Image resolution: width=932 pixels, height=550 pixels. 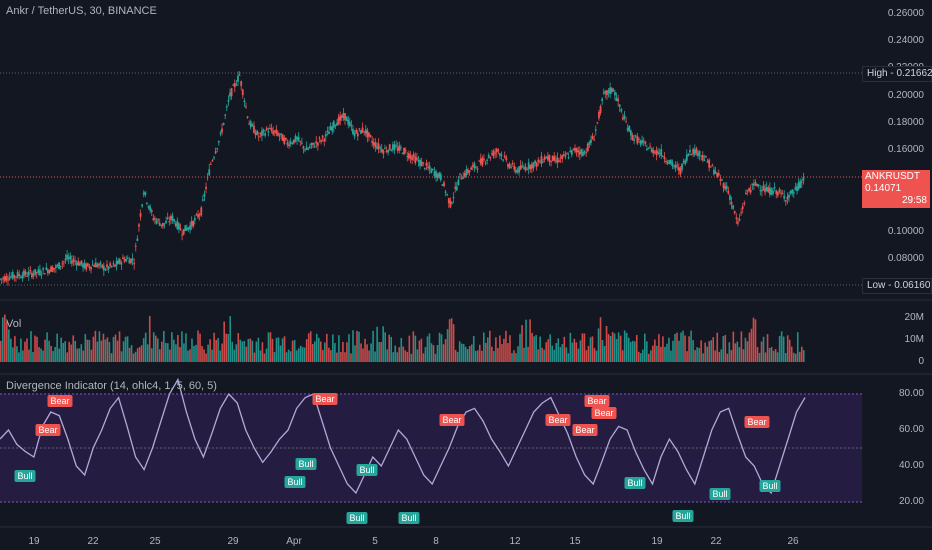 I want to click on bull-signal-label: Bull, so click(x=306, y=464).